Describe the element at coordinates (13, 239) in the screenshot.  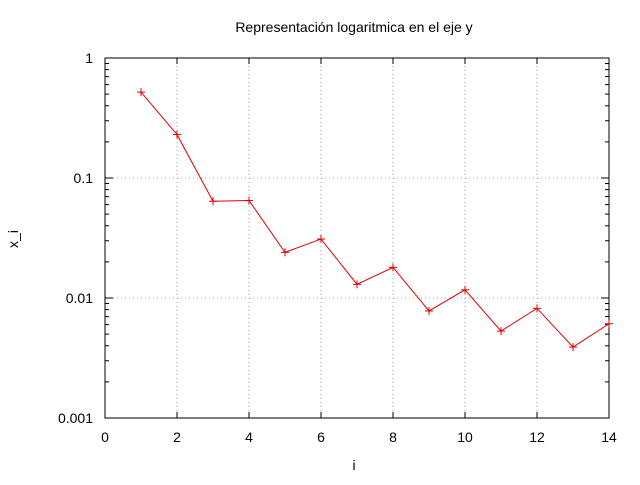
I see `y-axis-label: x_i` at that location.